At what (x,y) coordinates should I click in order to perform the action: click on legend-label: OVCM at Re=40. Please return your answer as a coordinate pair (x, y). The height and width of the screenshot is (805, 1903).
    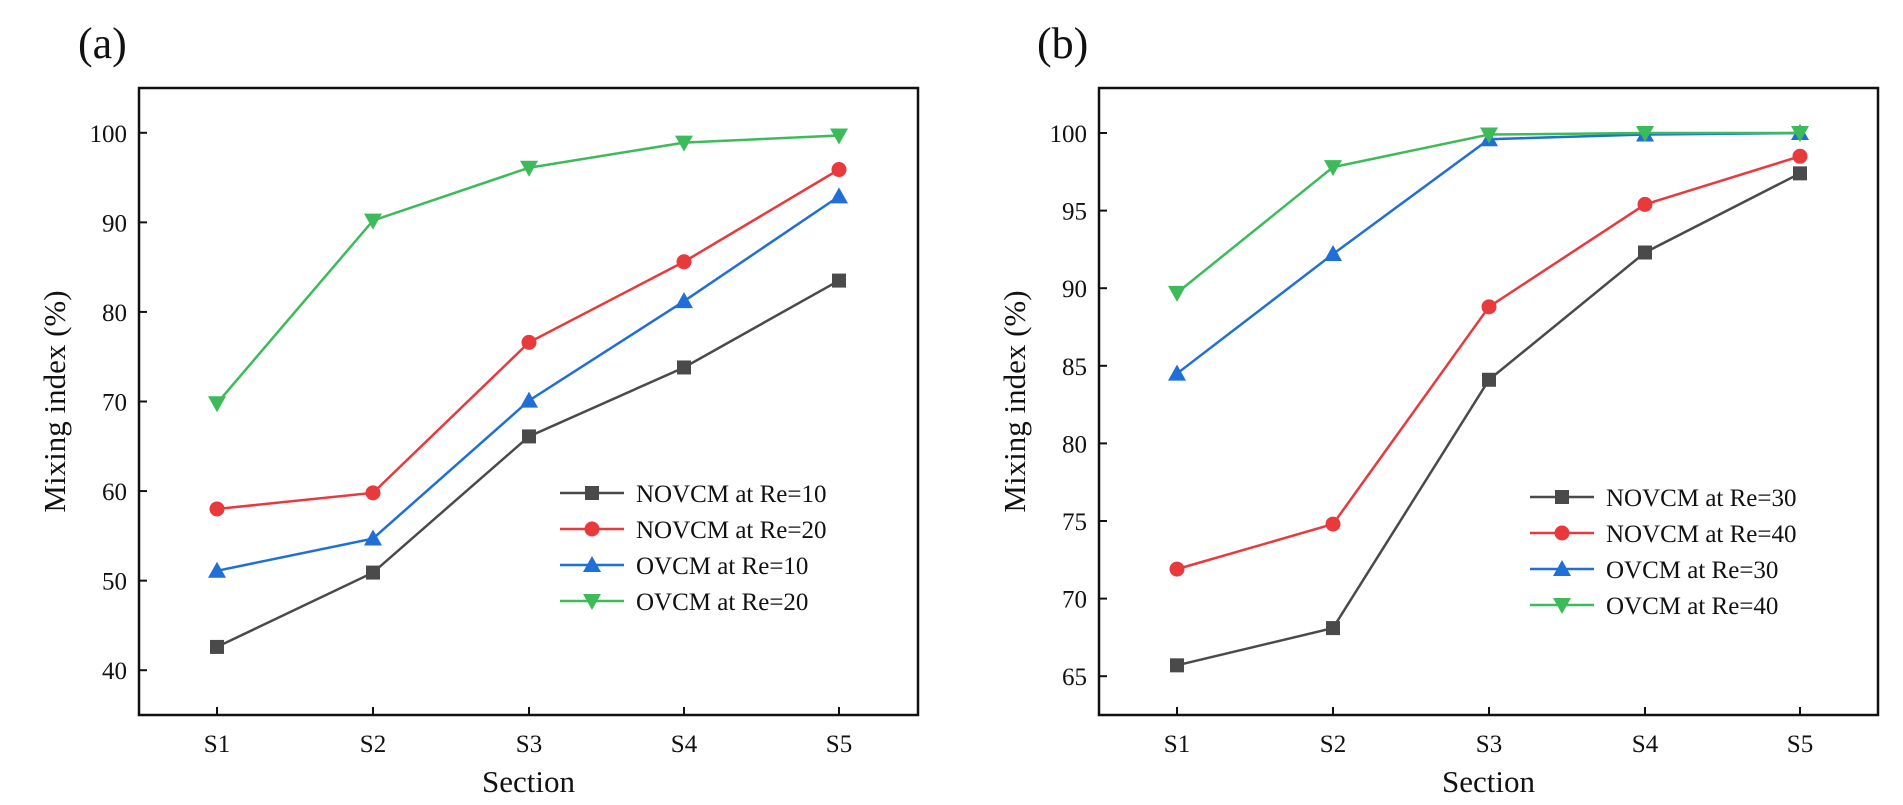
    Looking at the image, I should click on (1692, 606).